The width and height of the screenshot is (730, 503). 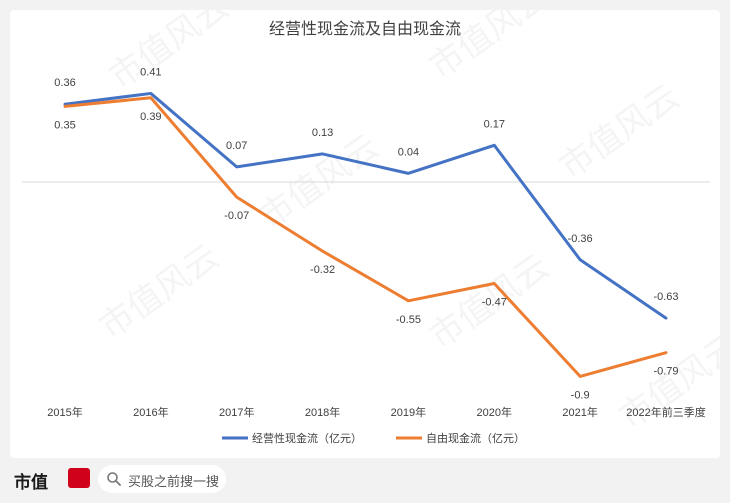 What do you see at coordinates (475, 438) in the screenshot?
I see `legend-label: 自由现金流（亿元）` at bounding box center [475, 438].